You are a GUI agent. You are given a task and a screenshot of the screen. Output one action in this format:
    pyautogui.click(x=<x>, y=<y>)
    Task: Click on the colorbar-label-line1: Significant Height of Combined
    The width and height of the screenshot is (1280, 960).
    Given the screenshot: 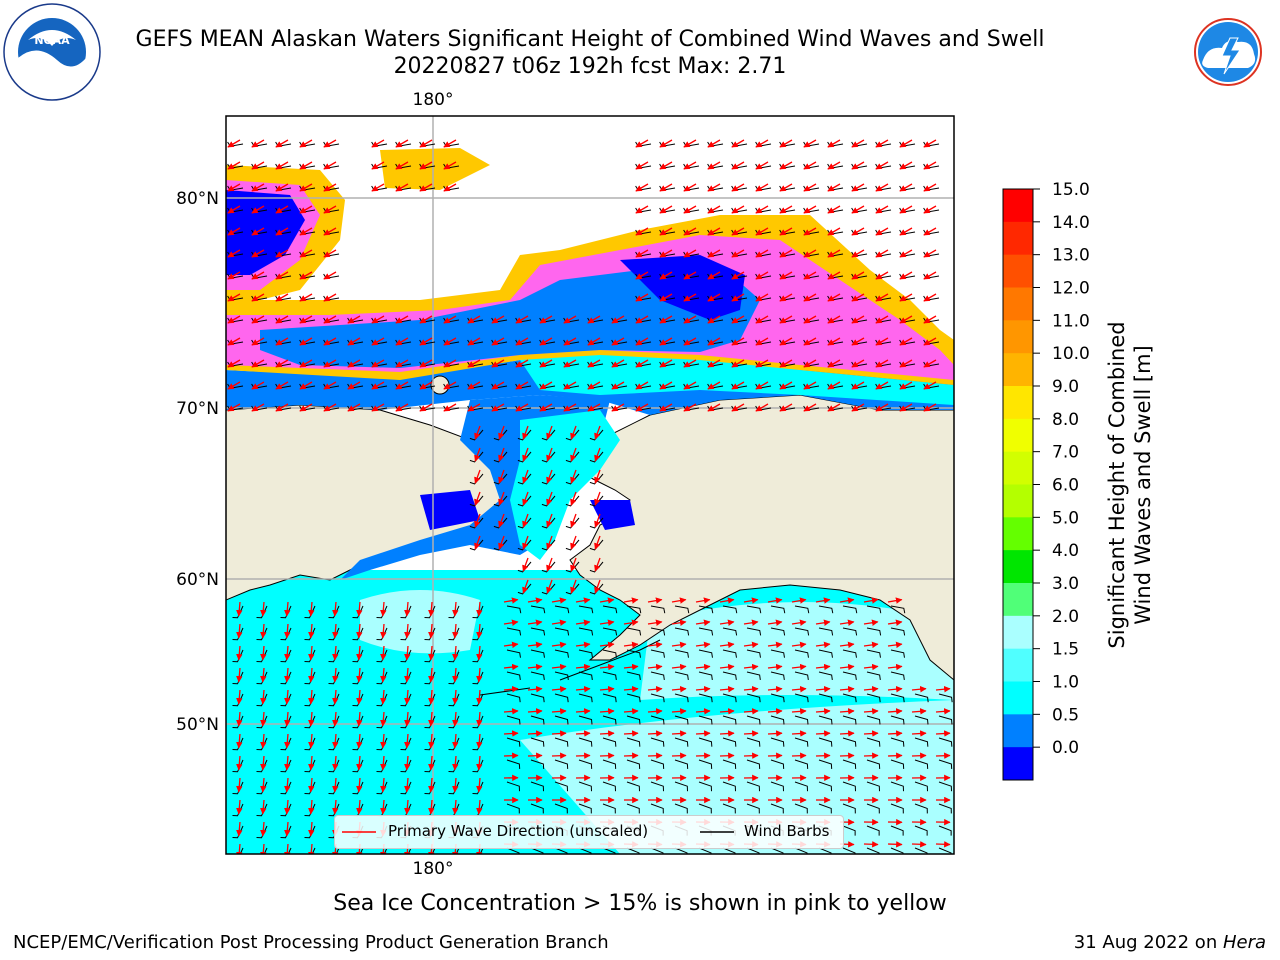 What is the action you would take?
    pyautogui.click(x=1117, y=484)
    